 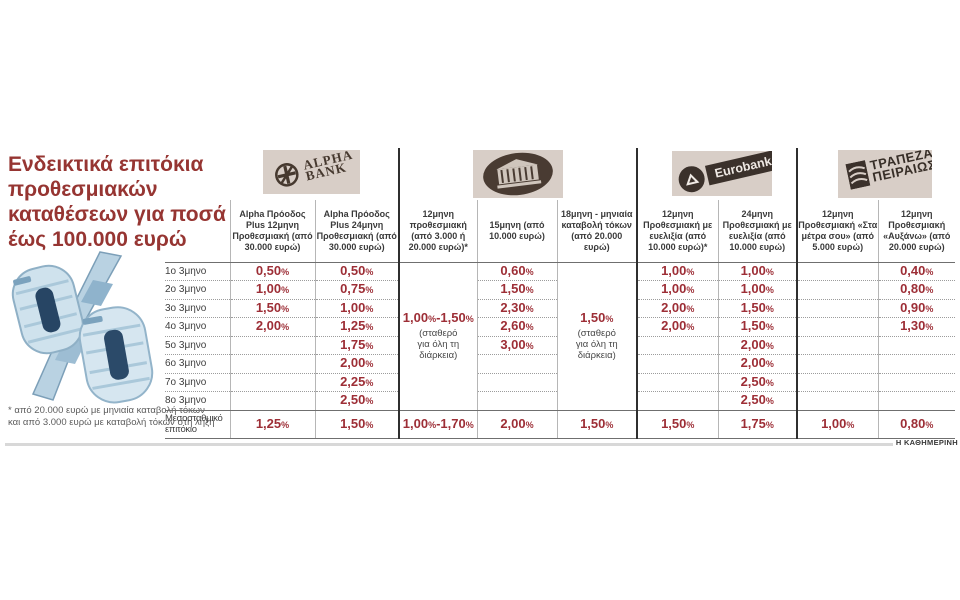 I want to click on eurobank-wordmark: Eurobank, so click(x=738, y=168).